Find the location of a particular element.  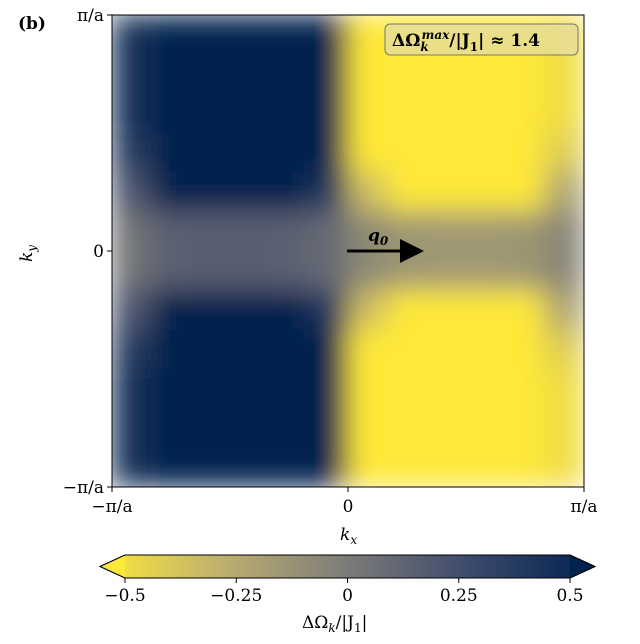

colorbar-tick-label: 0 is located at coordinates (347, 596).